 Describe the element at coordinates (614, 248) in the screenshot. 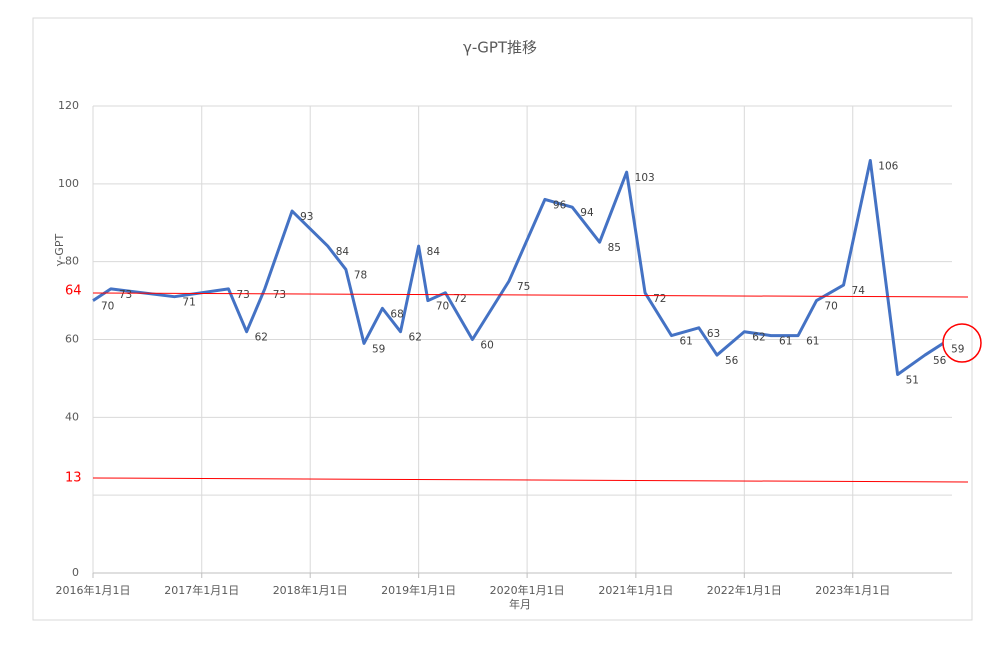

I see `data-label: 85` at that location.